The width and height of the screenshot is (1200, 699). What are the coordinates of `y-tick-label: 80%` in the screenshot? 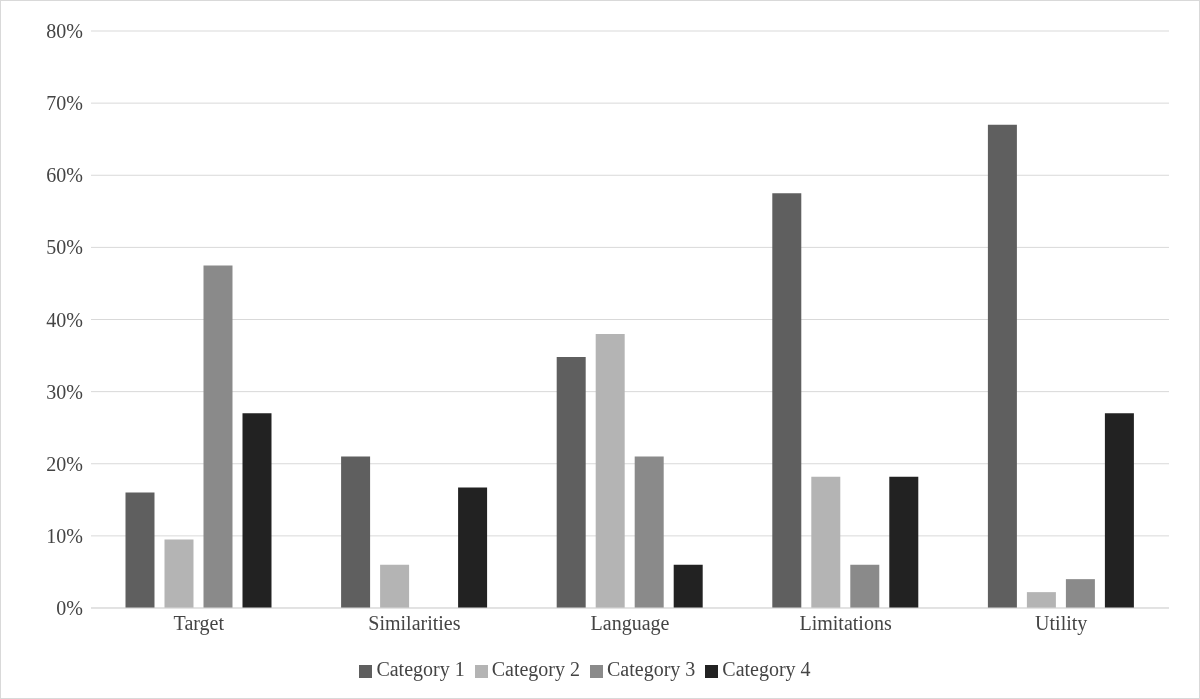 It's located at (64, 31).